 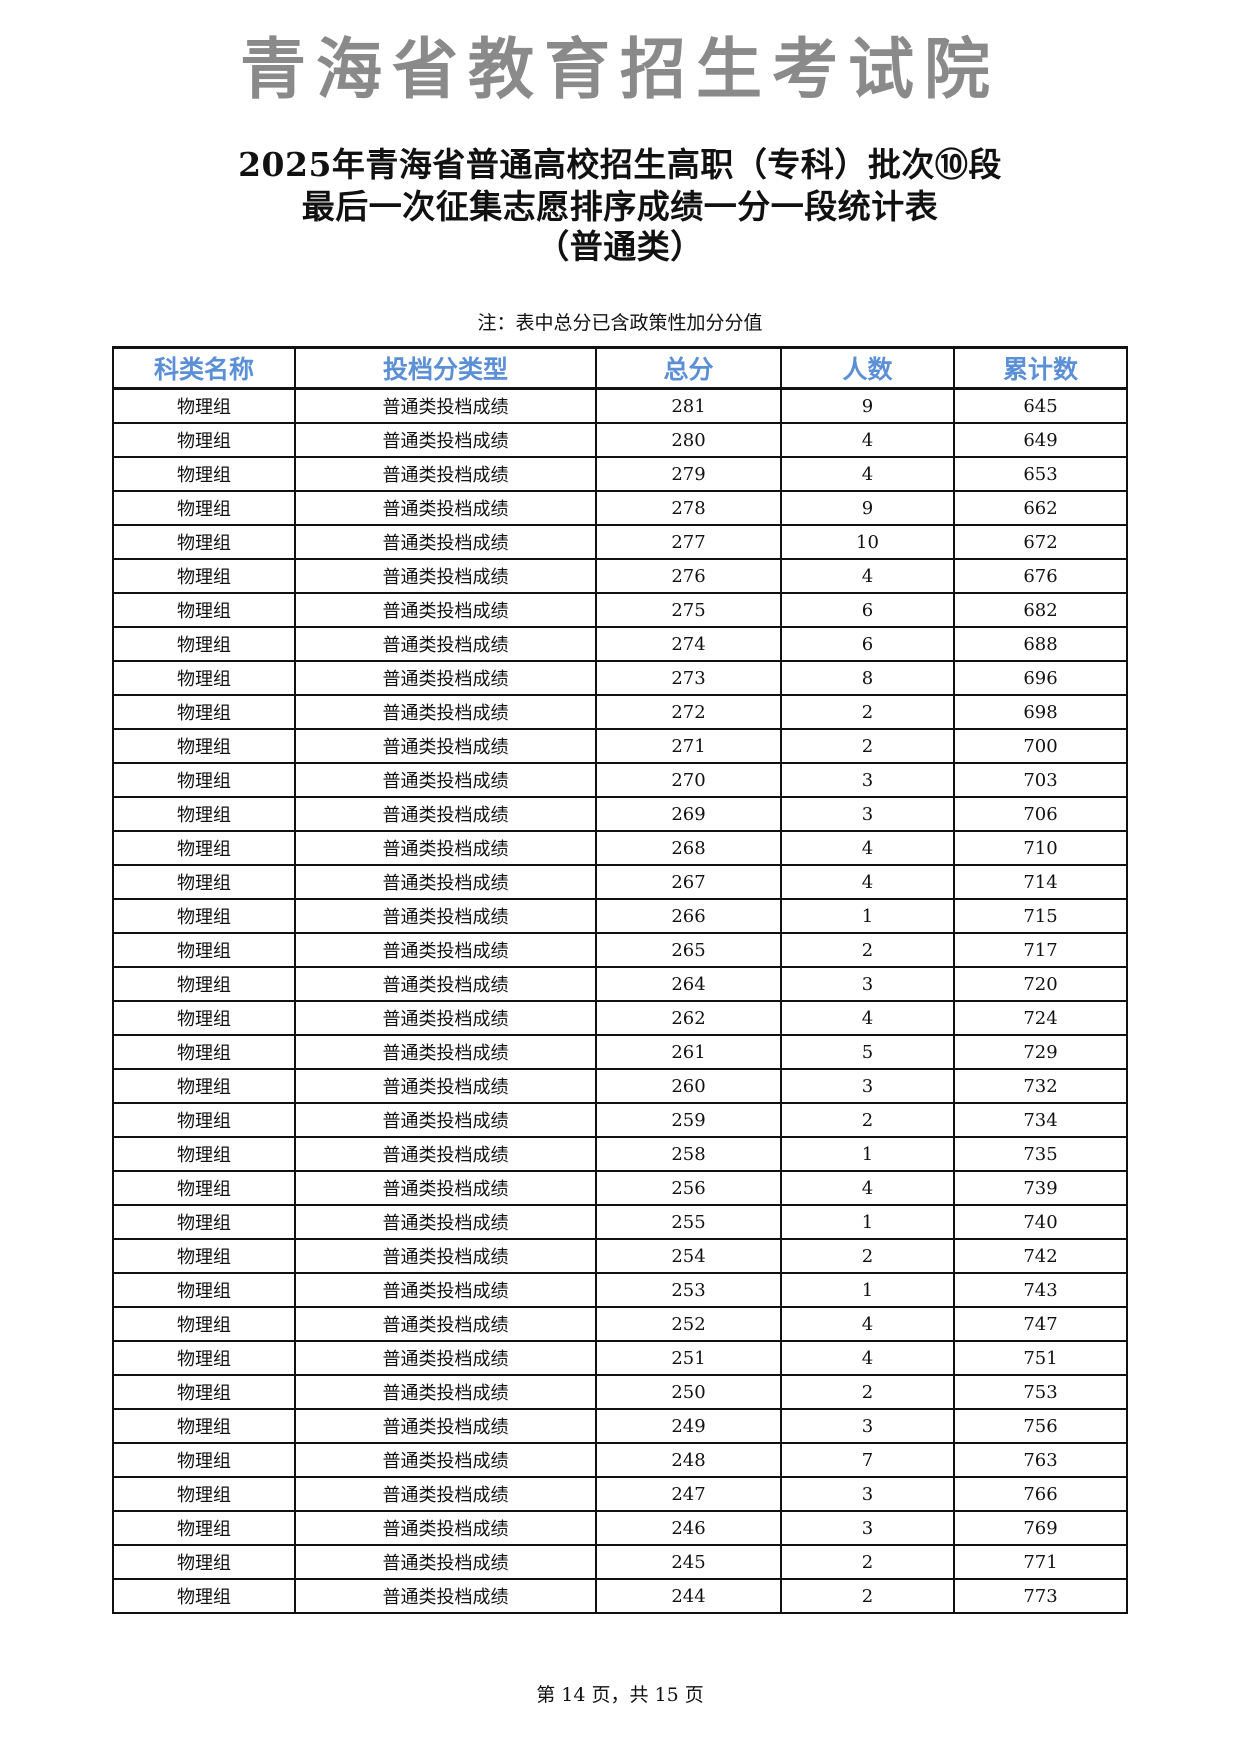 What do you see at coordinates (1040, 950) in the screenshot?
I see `table-cell: 717` at bounding box center [1040, 950].